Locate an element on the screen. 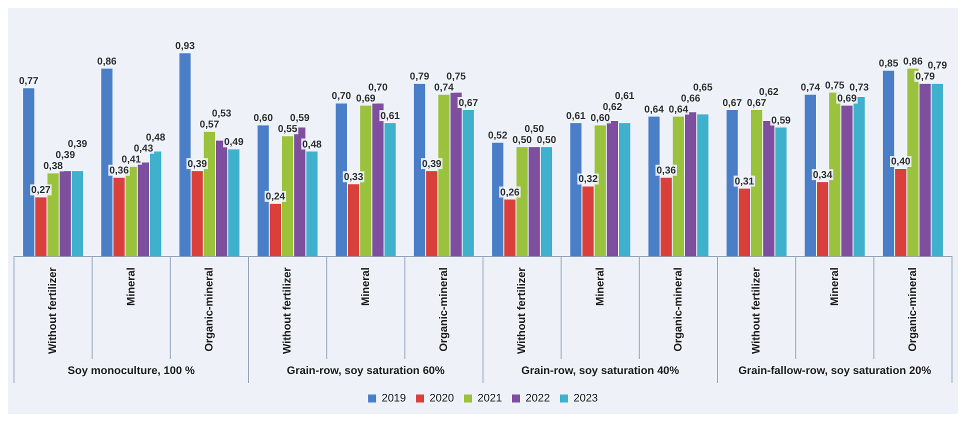 Image resolution: width=966 pixels, height=422 pixels. data-label: 0,26 is located at coordinates (510, 192).